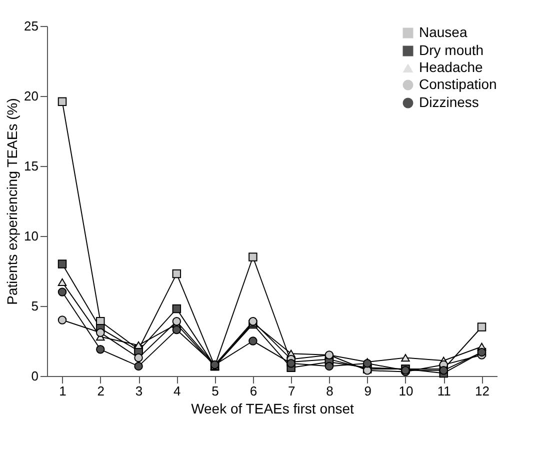  What do you see at coordinates (451, 67) in the screenshot?
I see `legend-label: Headache` at bounding box center [451, 67].